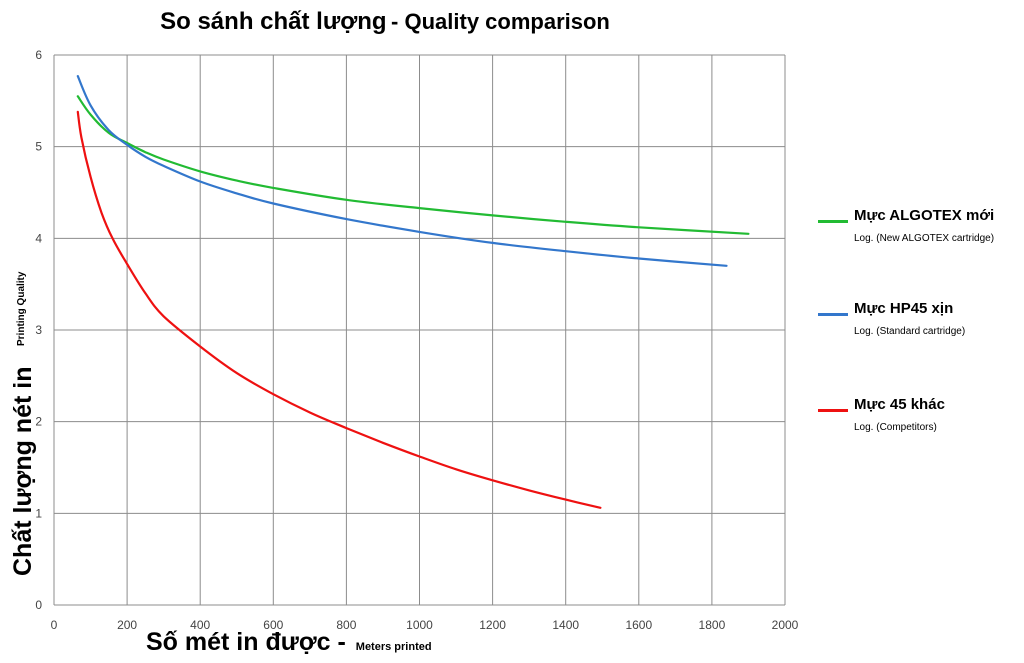 The image size is (1024, 663). Describe the element at coordinates (38, 513) in the screenshot. I see `y-tick-label: 1` at that location.